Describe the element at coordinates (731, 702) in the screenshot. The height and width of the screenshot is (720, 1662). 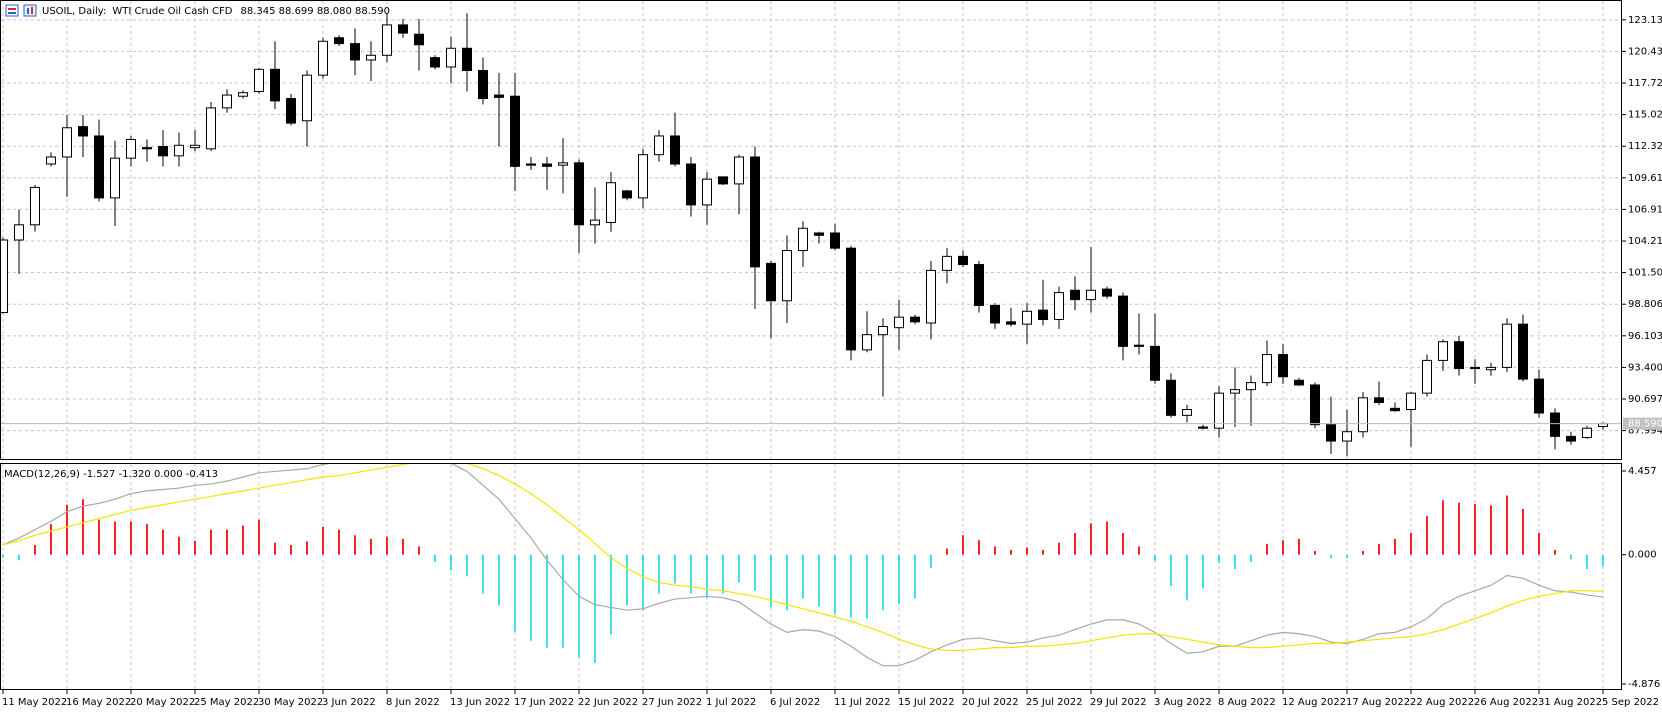
I see `x-tick-label: 1 Jul 2022` at that location.